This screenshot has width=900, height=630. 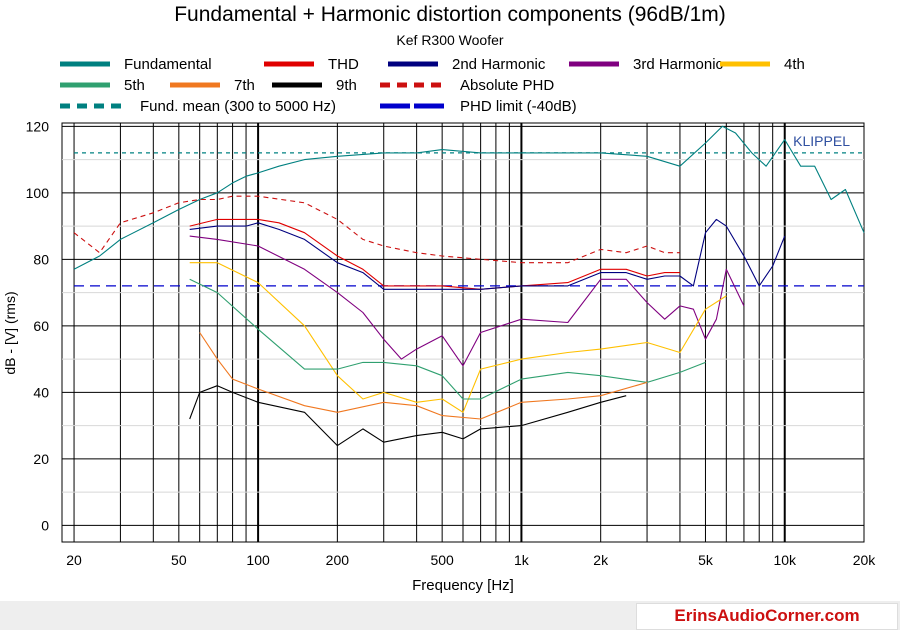 What do you see at coordinates (678, 64) in the screenshot?
I see `legend-label: 3rd Harmonic` at bounding box center [678, 64].